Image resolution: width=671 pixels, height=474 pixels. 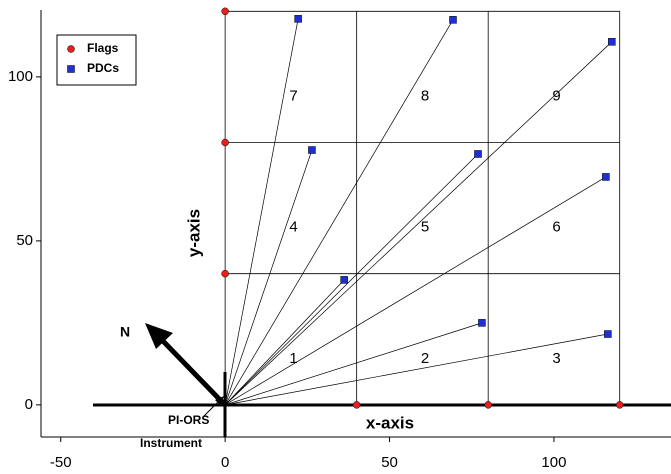 I want to click on cell-label: 5, so click(x=425, y=227).